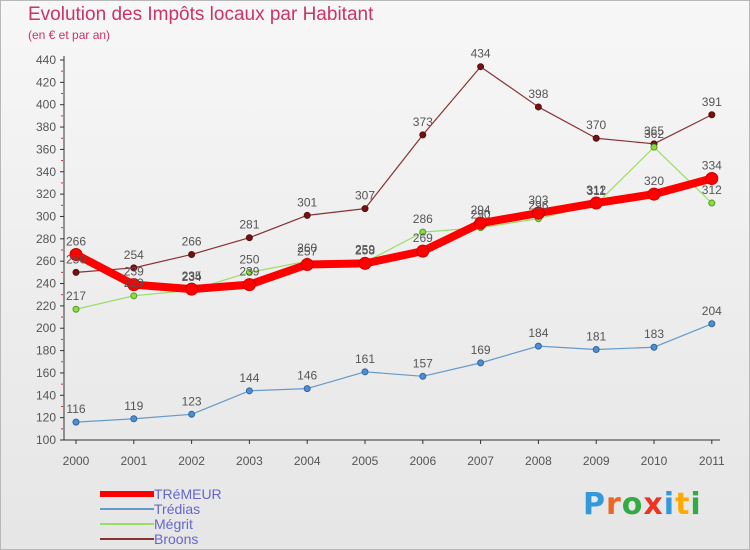 This screenshot has height=550, width=750. I want to click on data-label: 116, so click(75, 409).